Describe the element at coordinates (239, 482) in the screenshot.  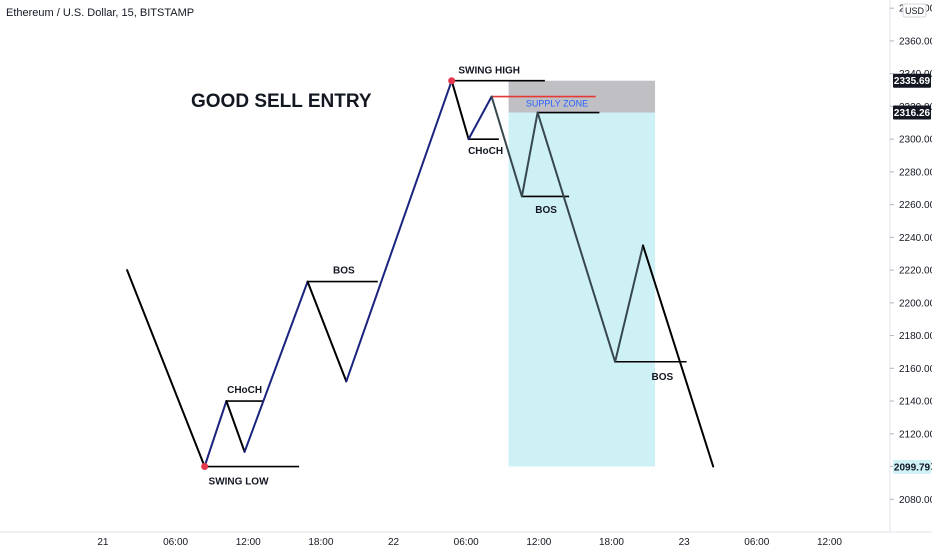
I see `annotation-label: SWING LOW` at that location.